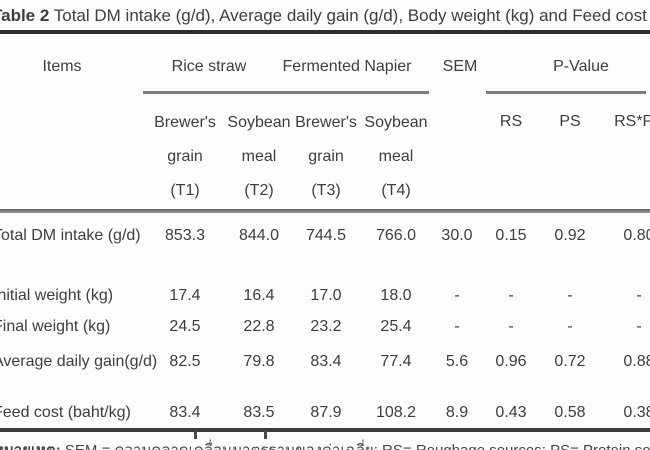  What do you see at coordinates (570, 235) in the screenshot?
I see `cell-value: 0.92` at bounding box center [570, 235].